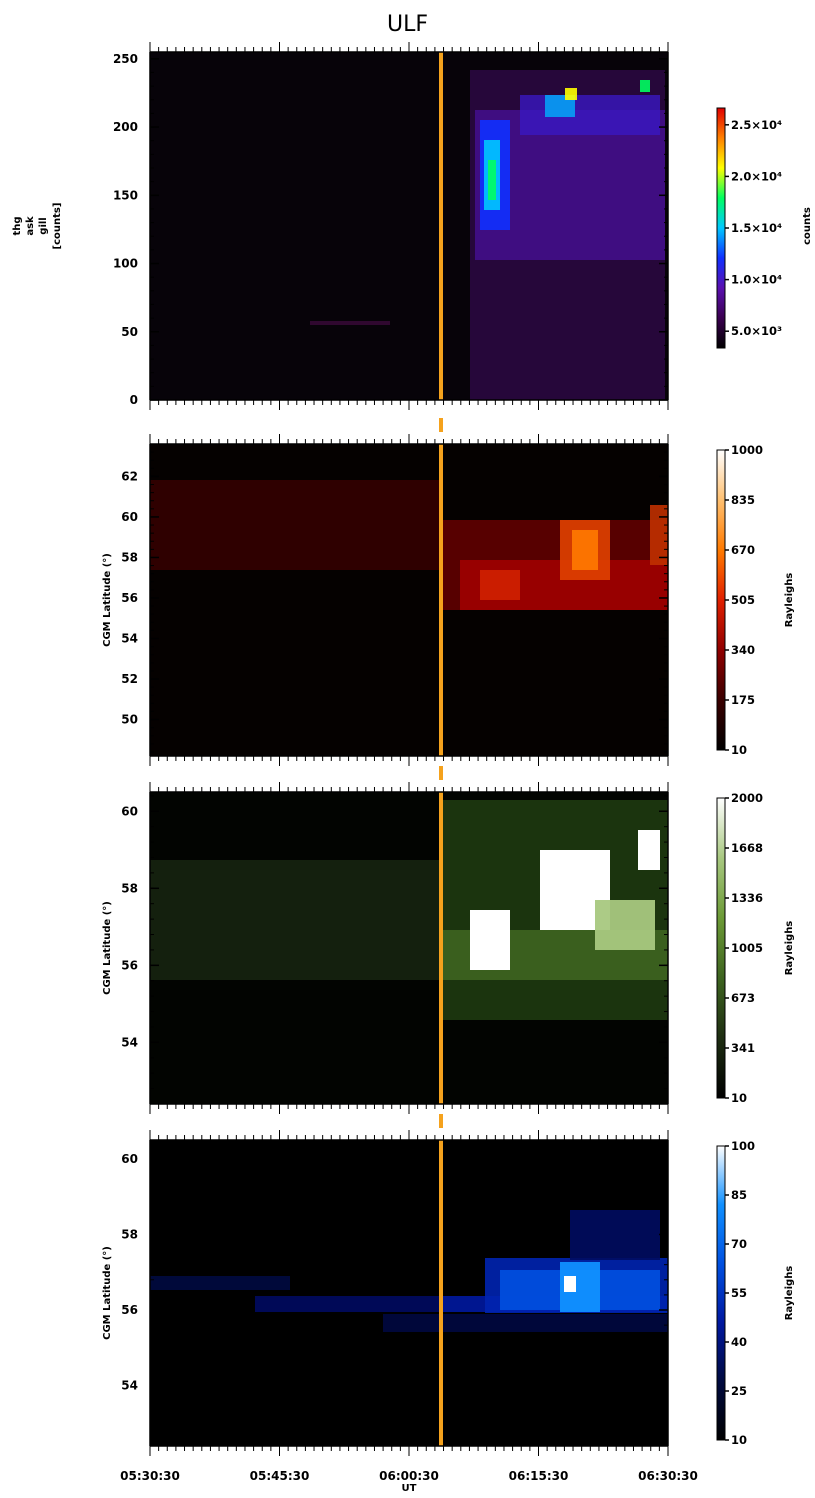 Image resolution: width=815 pixels, height=1498 pixels. What do you see at coordinates (125, 195) in the screenshot?
I see `y-tick-label: 150` at bounding box center [125, 195].